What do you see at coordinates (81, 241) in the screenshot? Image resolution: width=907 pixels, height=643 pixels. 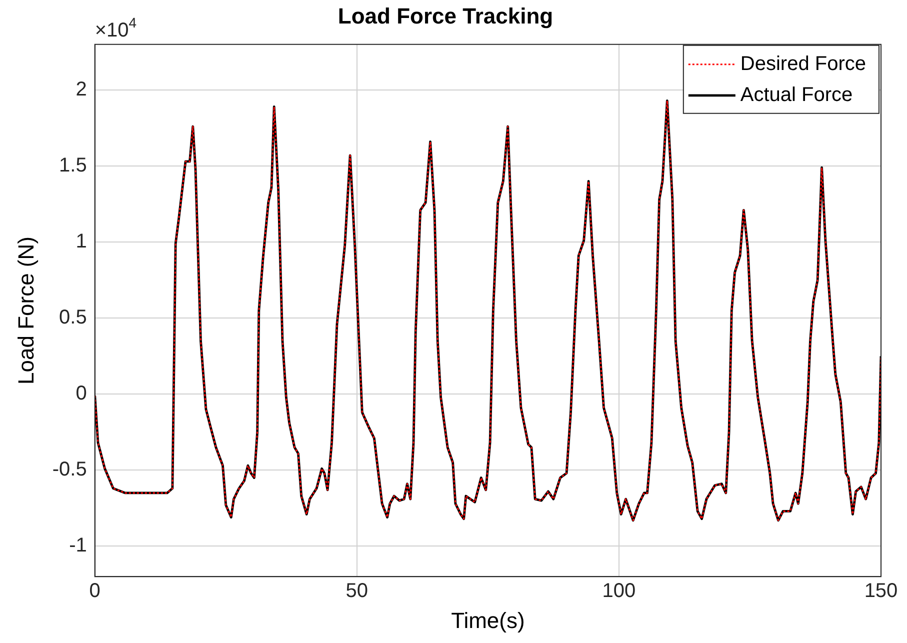 I see `y-tick-label: 1` at bounding box center [81, 241].